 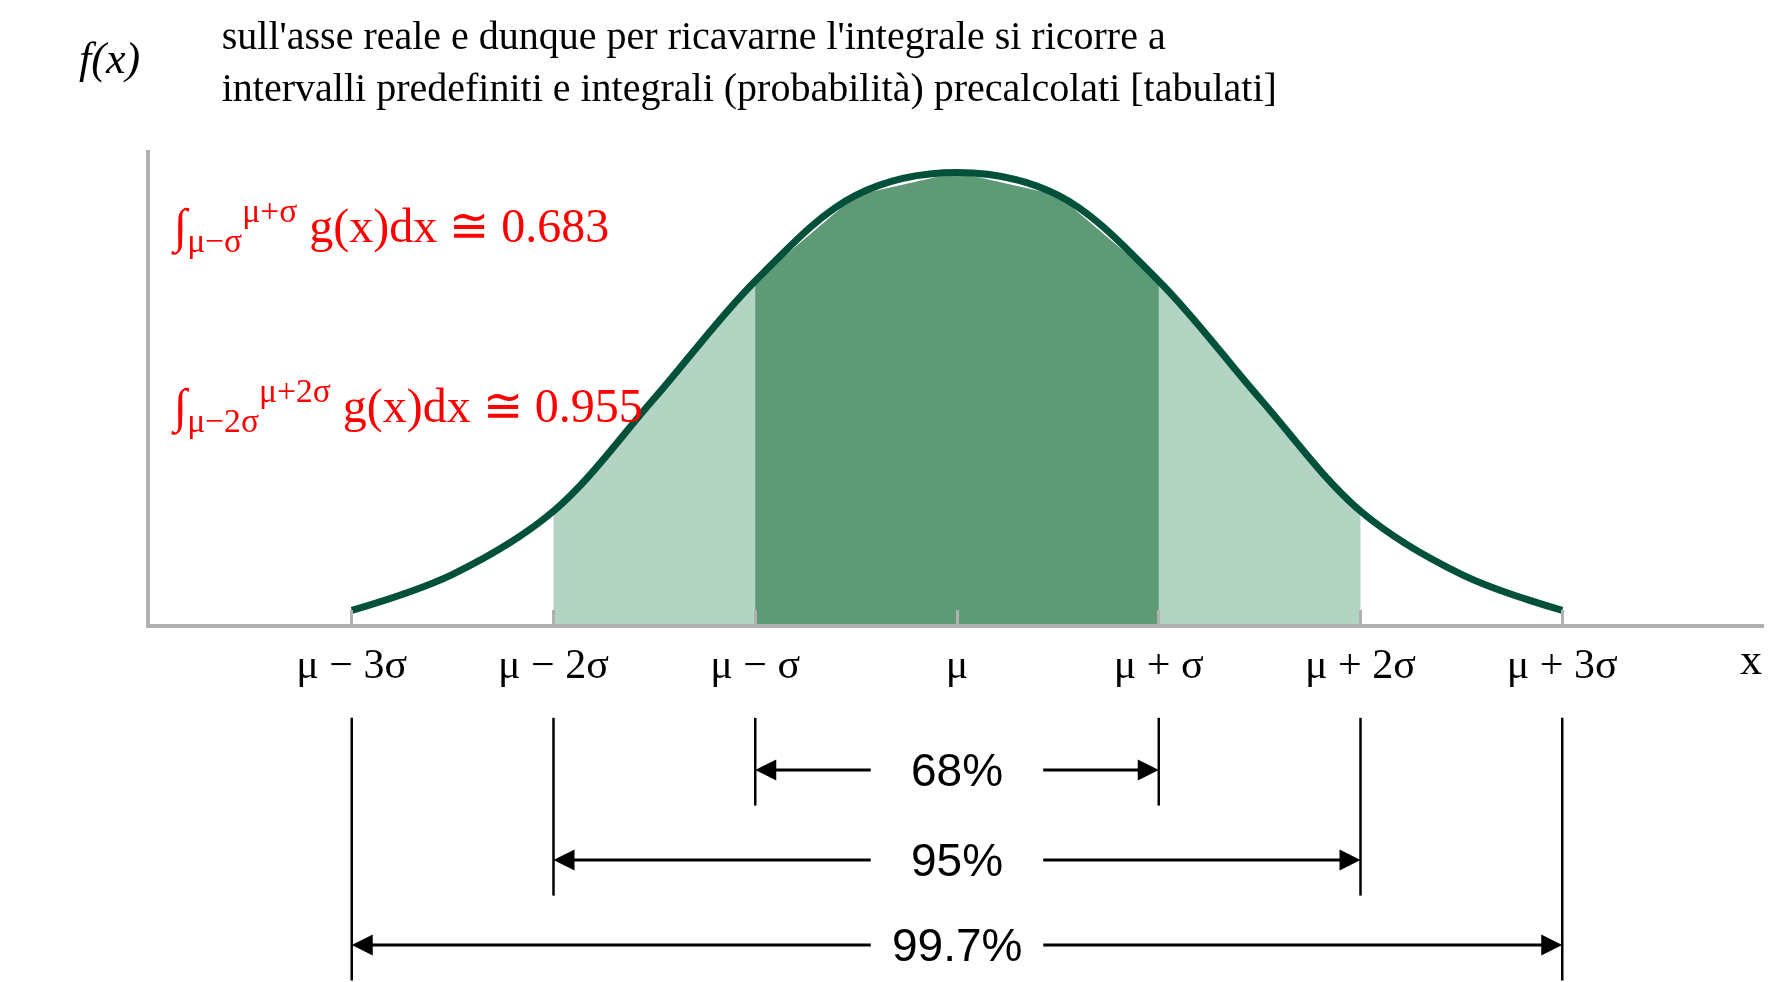 What do you see at coordinates (957, 860) in the screenshot?
I see `text: 95%` at bounding box center [957, 860].